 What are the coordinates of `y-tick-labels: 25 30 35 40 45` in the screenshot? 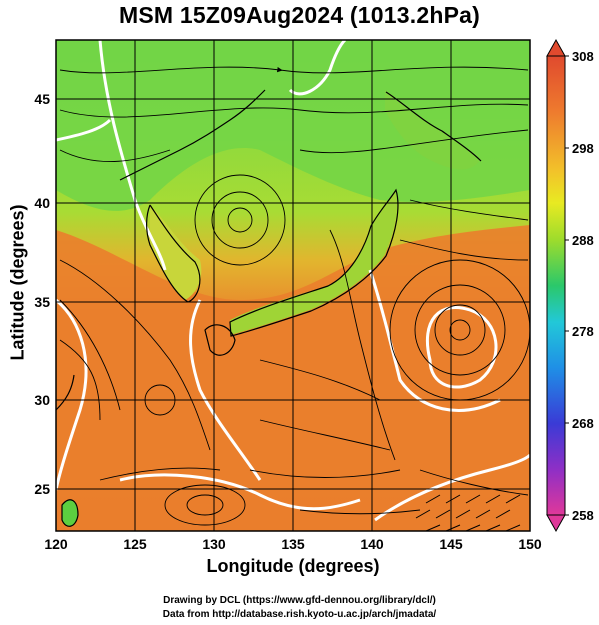 It's located at (42, 294).